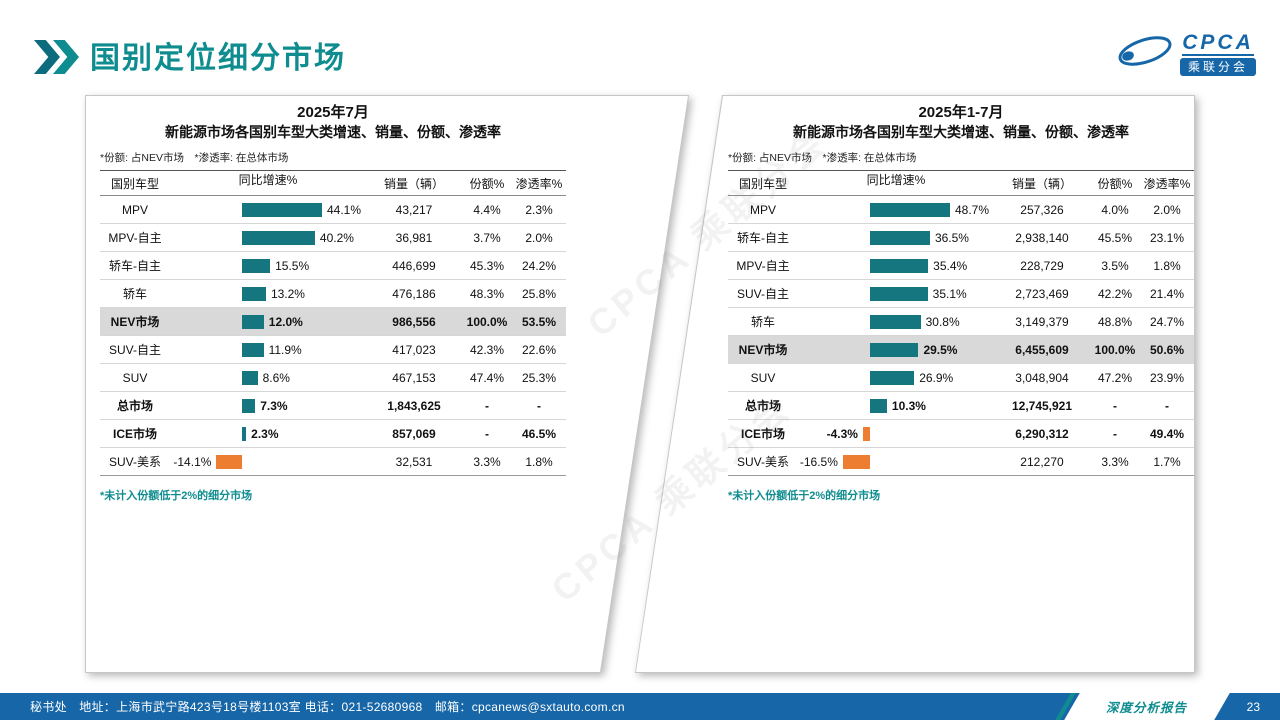 This screenshot has width=1280, height=720. What do you see at coordinates (1042, 321) in the screenshot?
I see `sales-value: 3,149,379` at bounding box center [1042, 321].